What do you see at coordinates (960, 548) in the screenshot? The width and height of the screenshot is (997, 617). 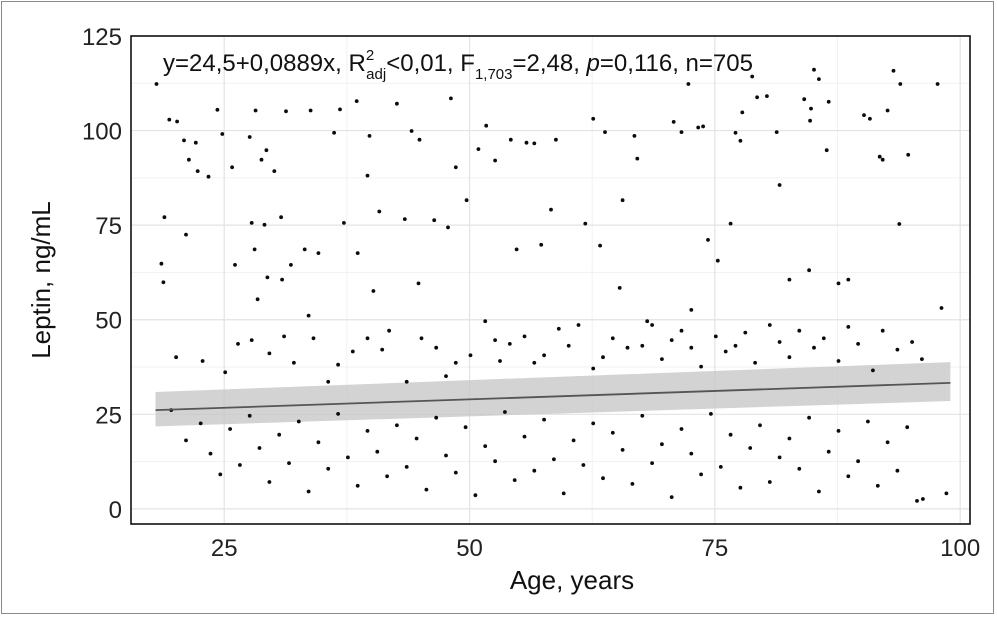 I see `x-tick-label: 100` at bounding box center [960, 548].